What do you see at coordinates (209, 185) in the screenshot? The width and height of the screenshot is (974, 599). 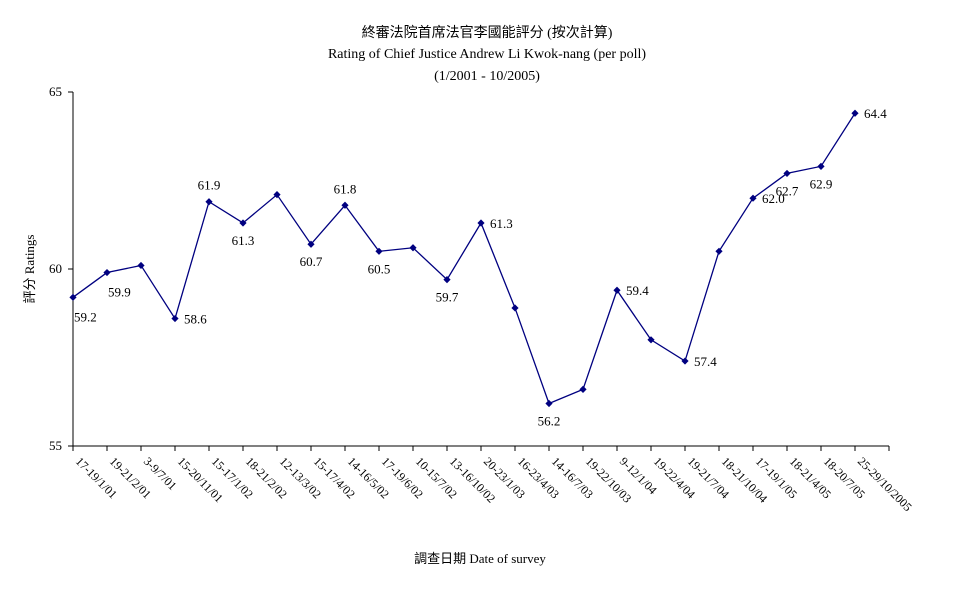 I see `data-label: 61.9` at bounding box center [209, 185].